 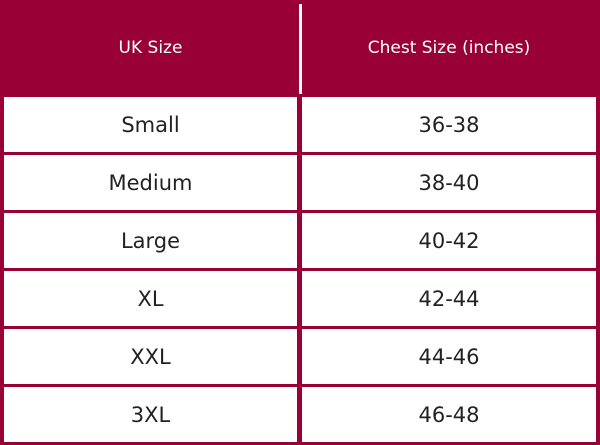 What do you see at coordinates (150, 240) in the screenshot?
I see `size-cell: Large` at bounding box center [150, 240].